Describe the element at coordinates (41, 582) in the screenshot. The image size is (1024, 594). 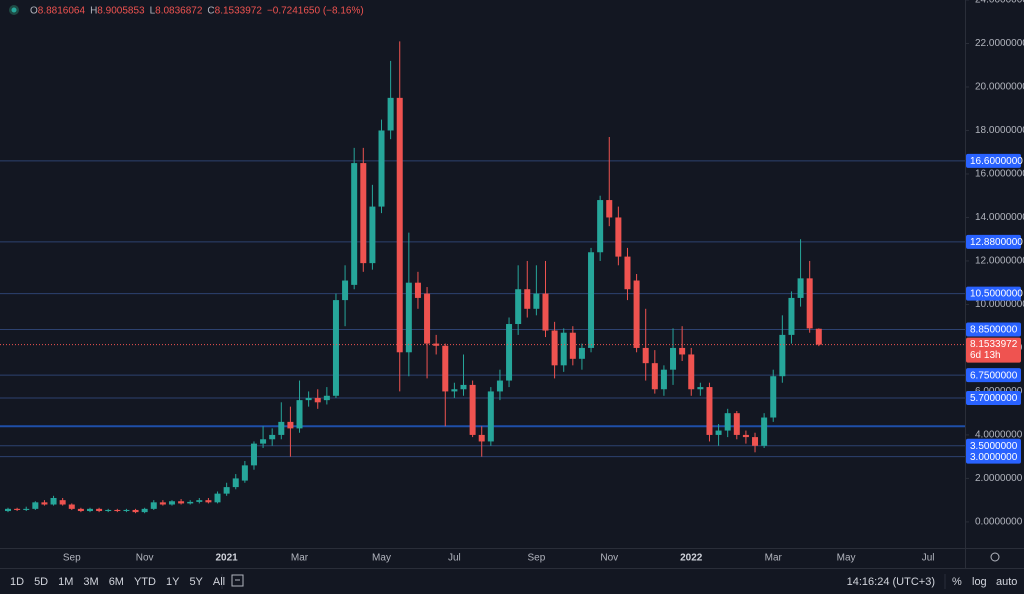
I see `range-button: 5D` at that location.